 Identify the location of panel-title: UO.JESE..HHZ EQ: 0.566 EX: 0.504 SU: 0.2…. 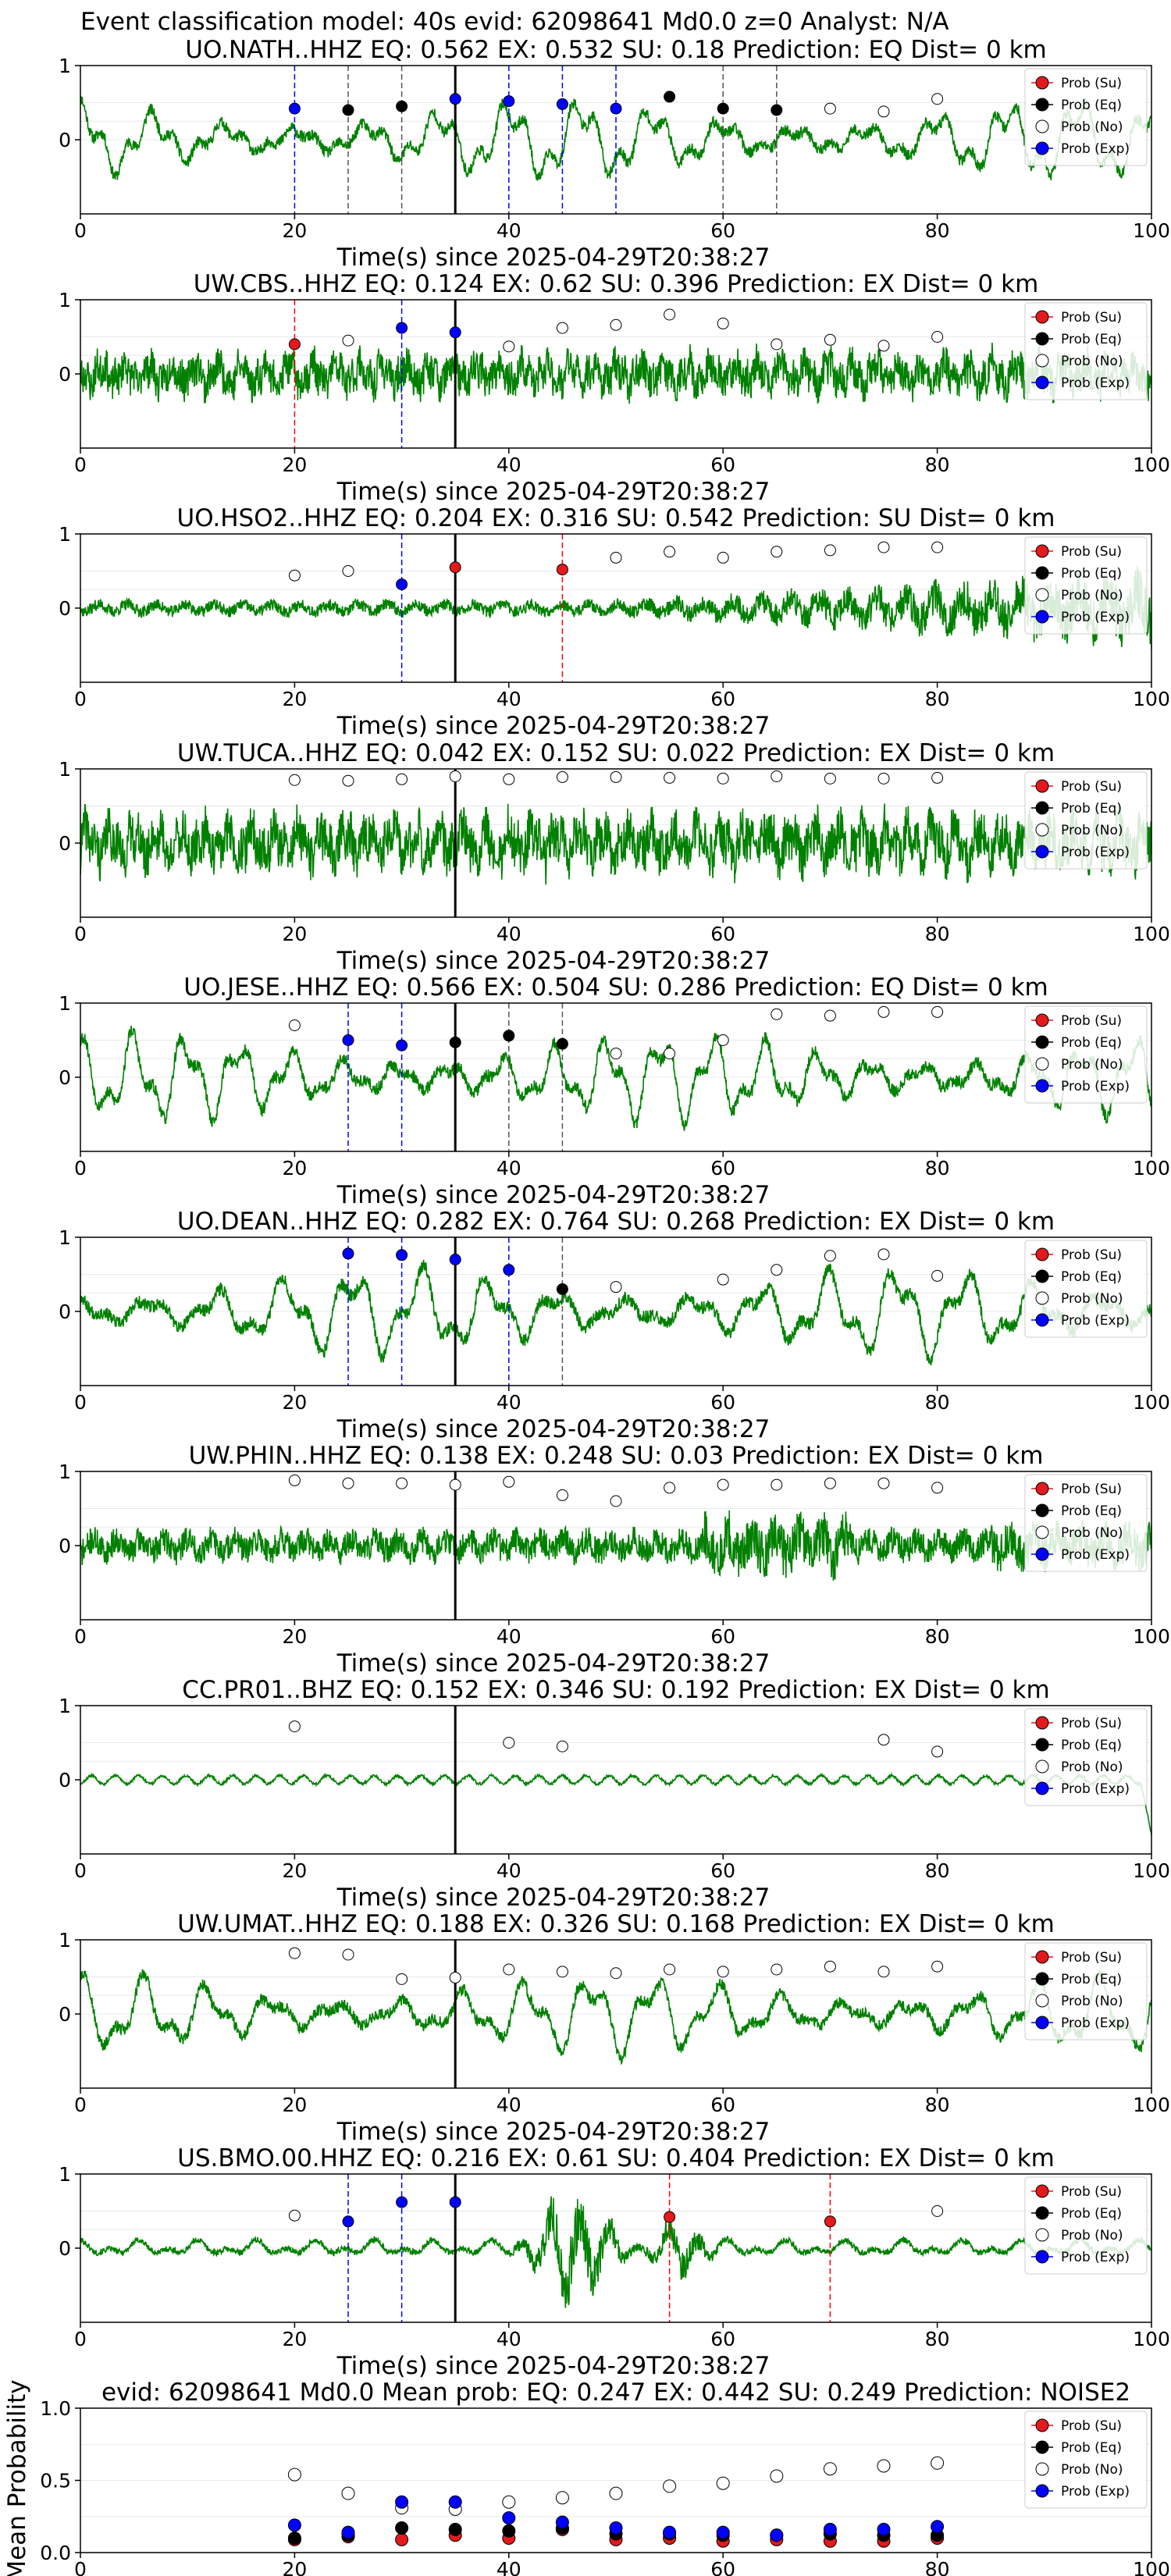
(615, 988).